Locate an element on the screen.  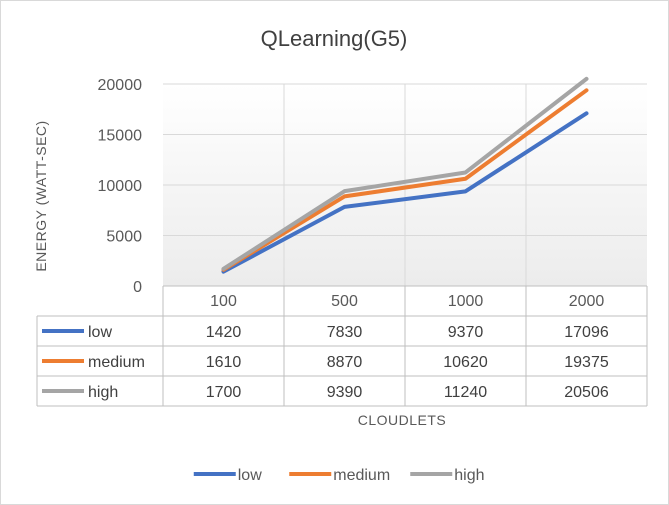
x-axis-label: CLOUDLETS is located at coordinates (402, 420).